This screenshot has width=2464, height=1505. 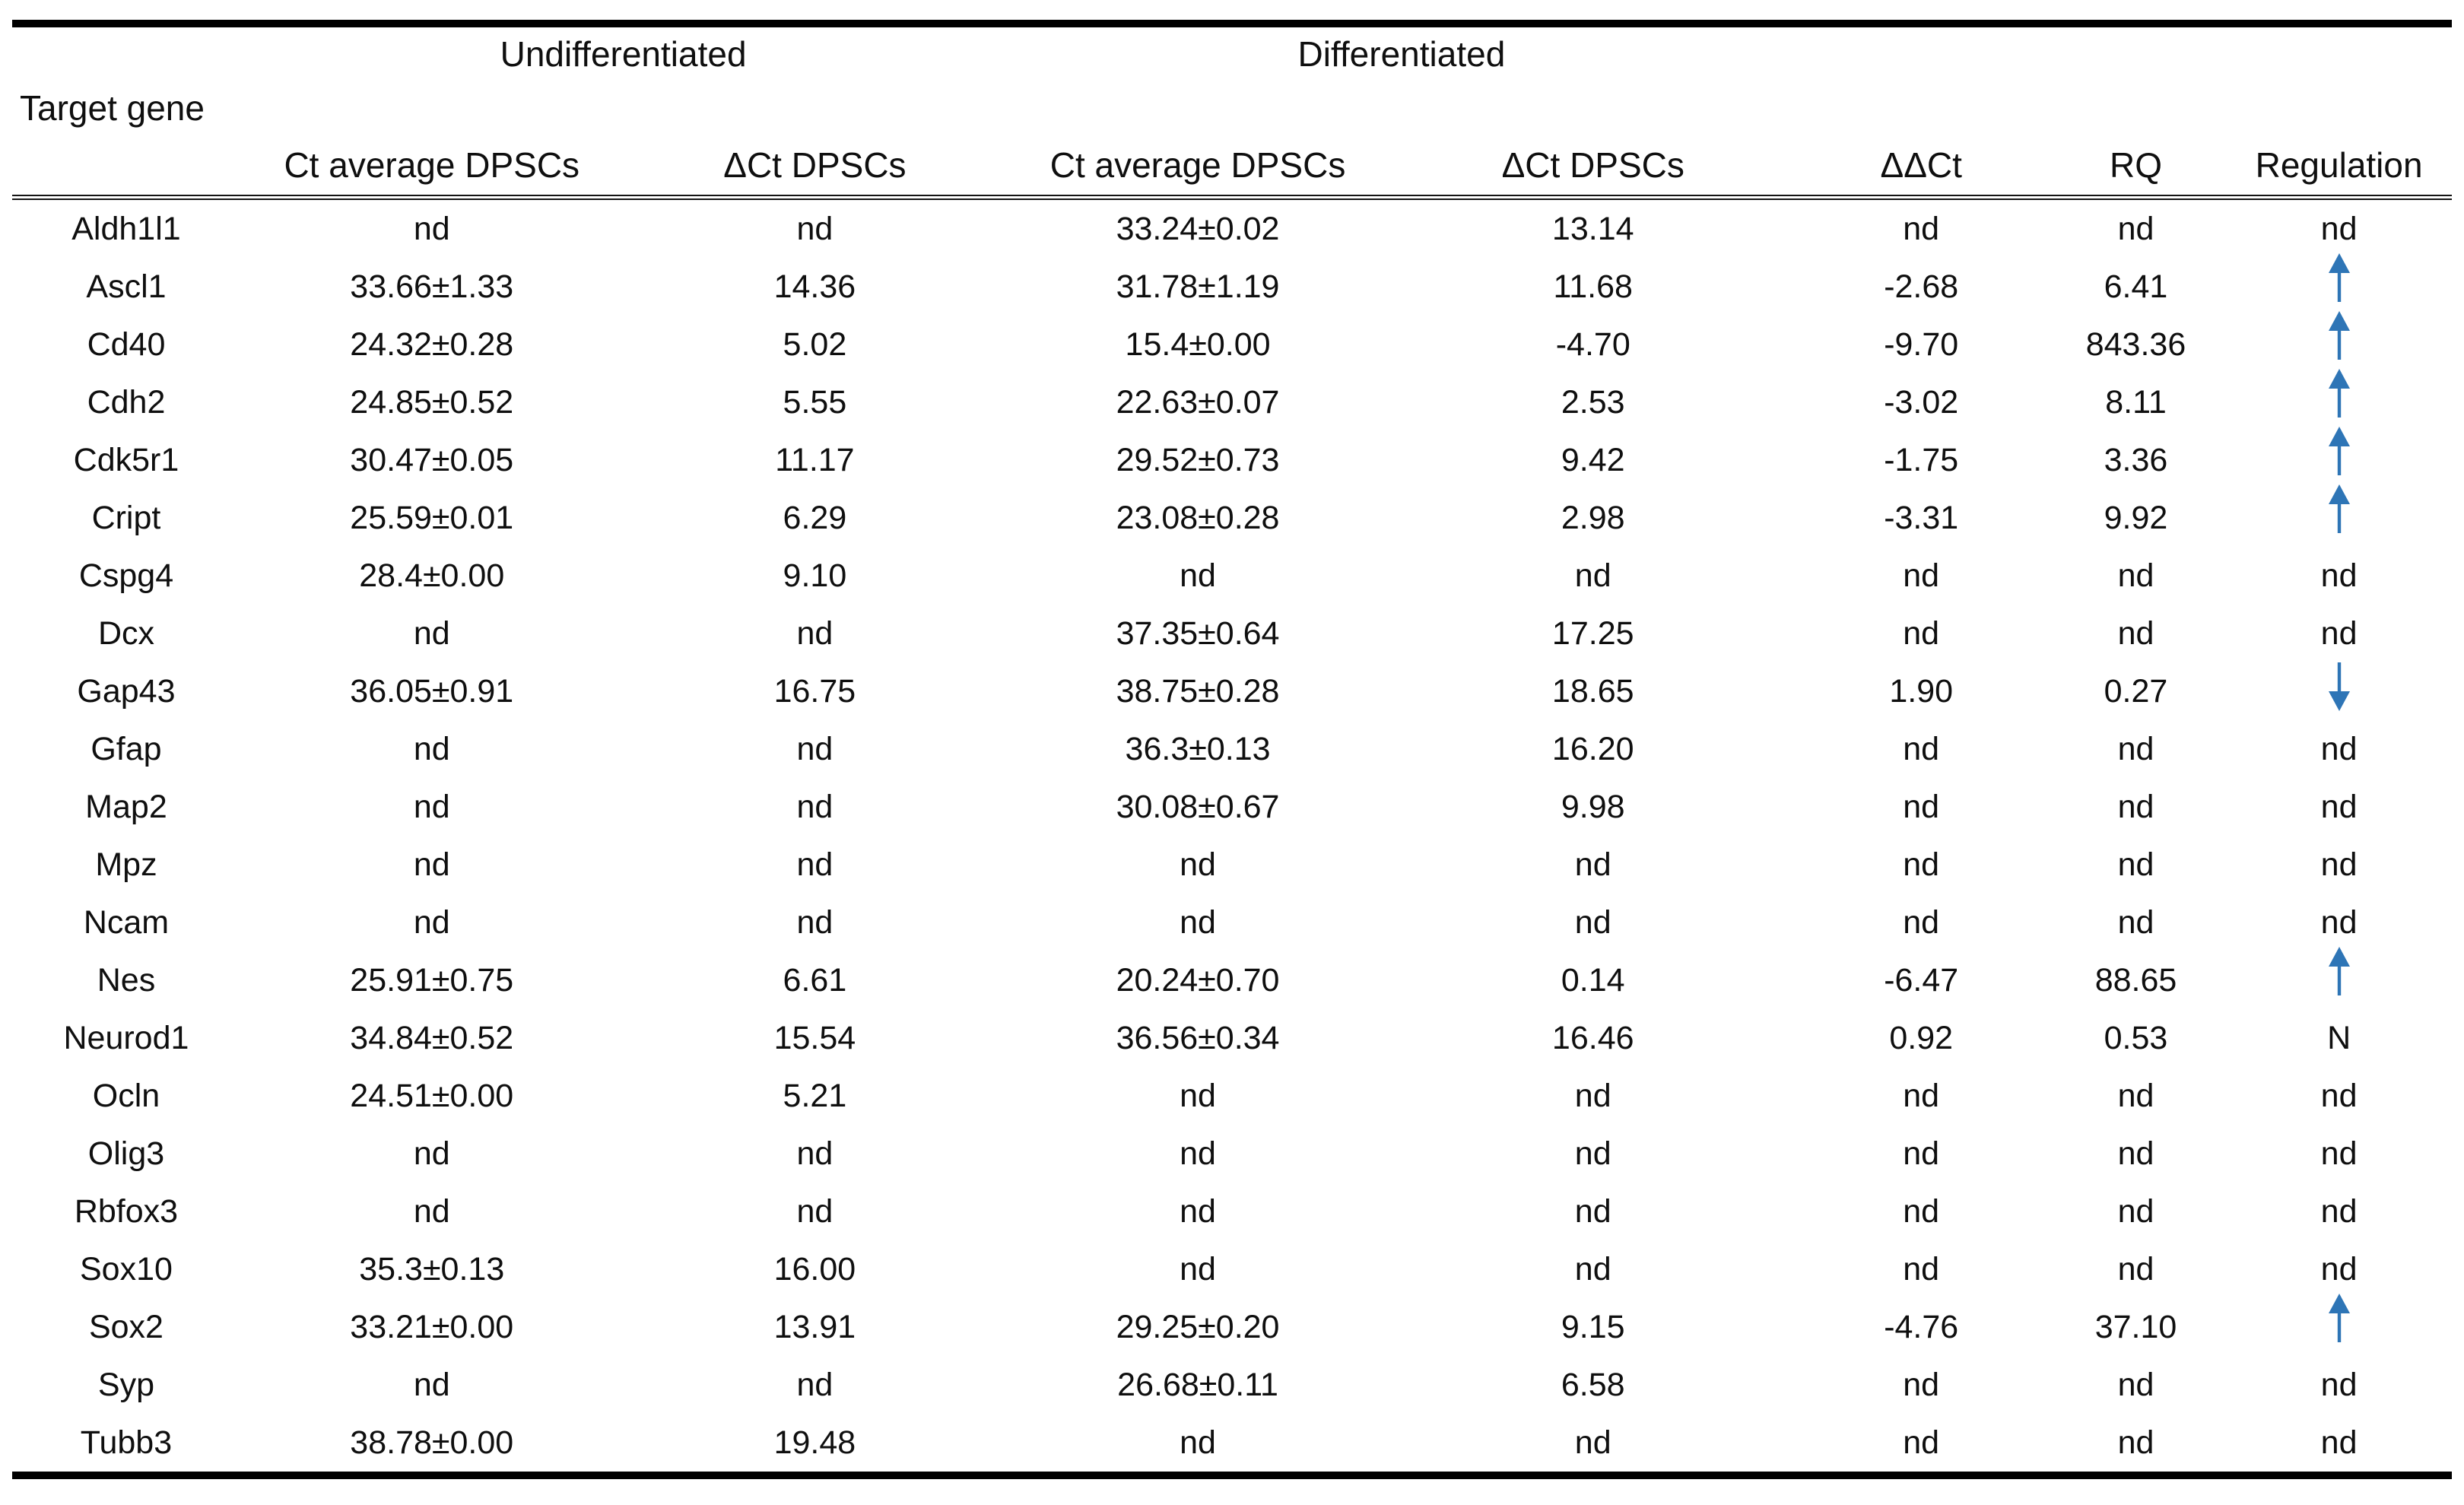 I want to click on col-header-ct-average-undifferentiated: Ct average DPSCs, so click(x=432, y=167).